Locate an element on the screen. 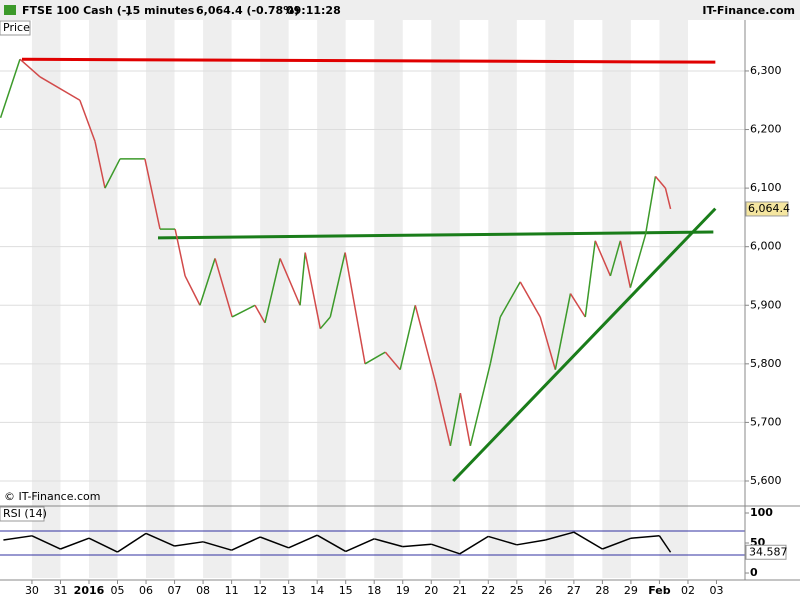 The height and width of the screenshot is (600, 800). x-tick-label: 19 is located at coordinates (403, 590).